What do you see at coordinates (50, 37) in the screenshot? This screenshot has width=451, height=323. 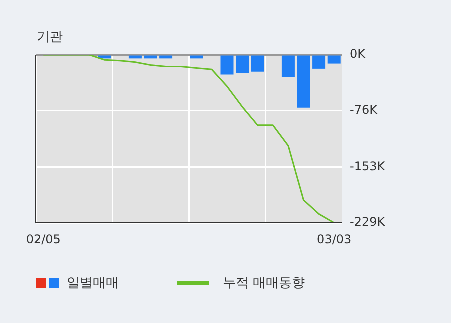 I see `chart-title: 기관` at bounding box center [50, 37].